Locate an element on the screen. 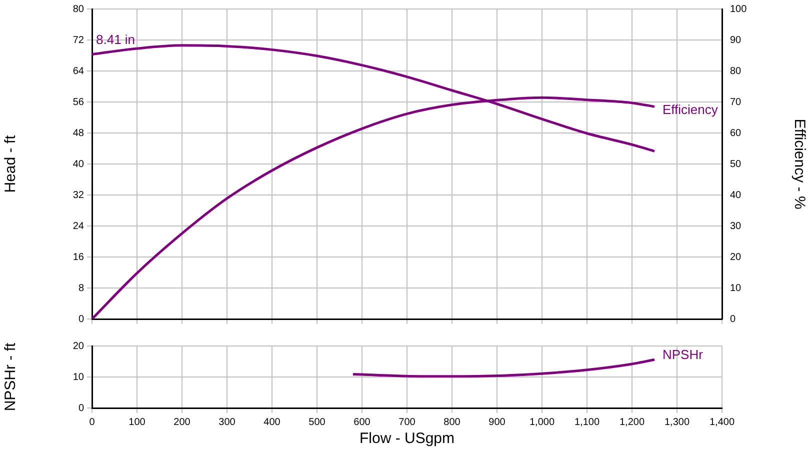  y-tick-label: 16 is located at coordinates (78, 257).